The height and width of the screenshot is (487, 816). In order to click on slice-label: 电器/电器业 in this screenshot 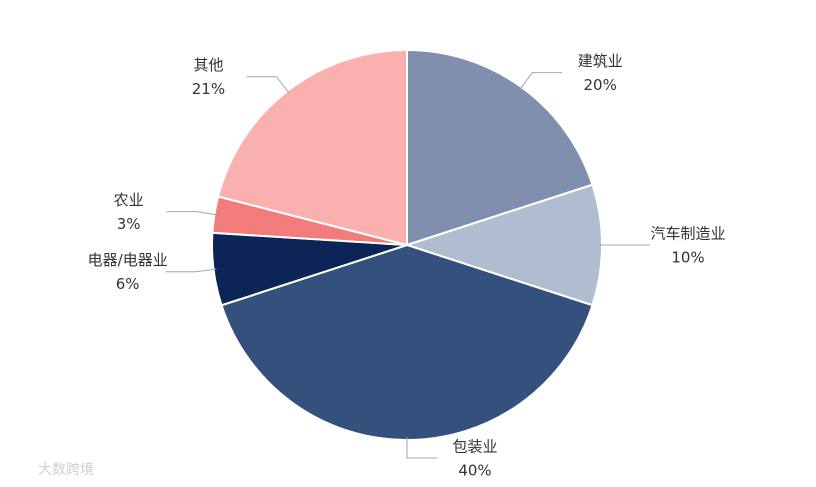, I will do `click(128, 260)`.